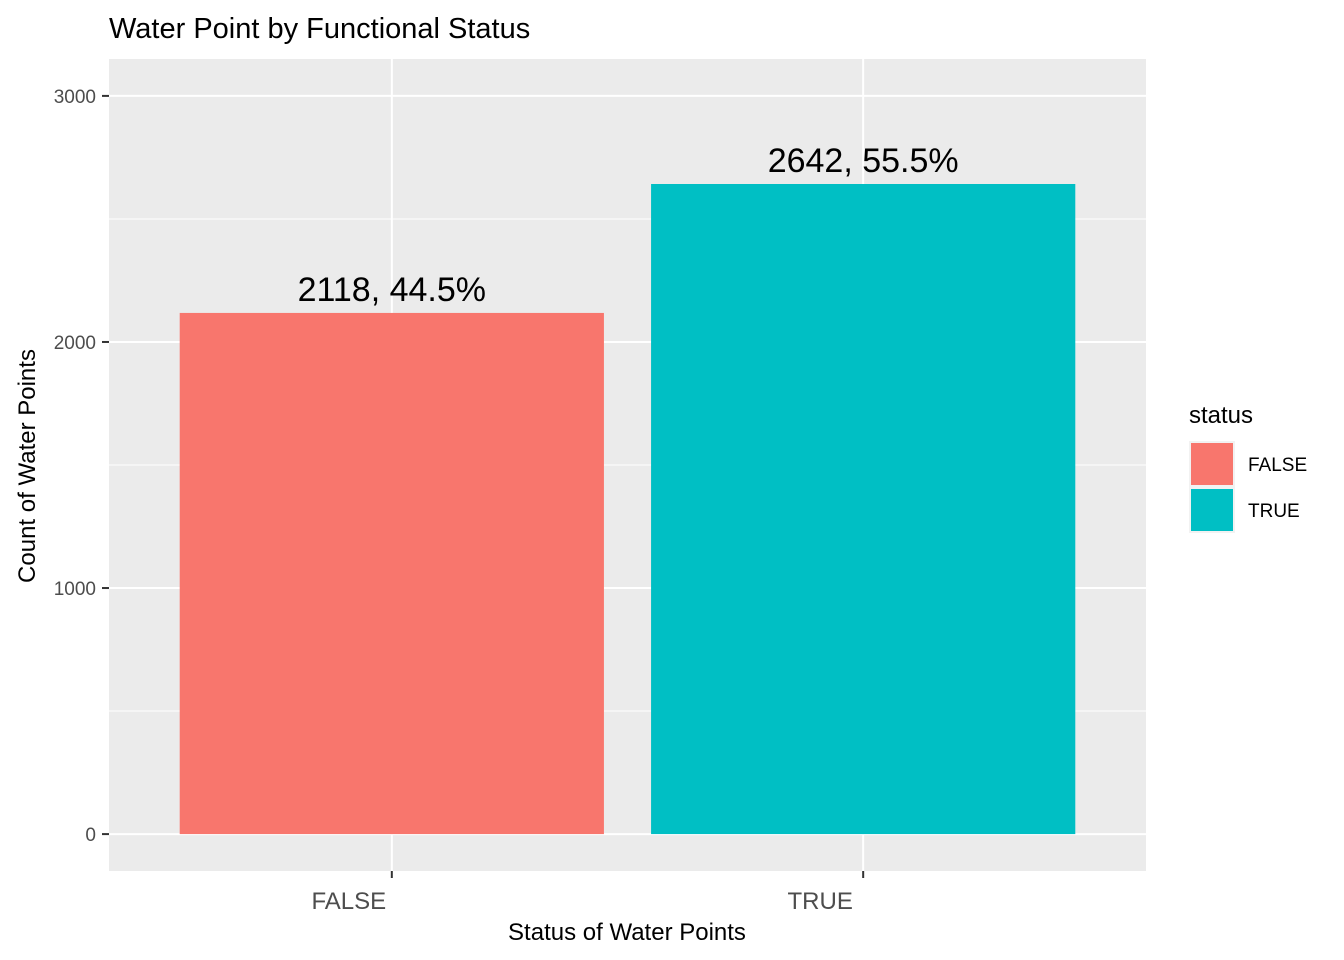 The image size is (1344, 960). I want to click on data-label: 2118, 44.5%, so click(392, 290).